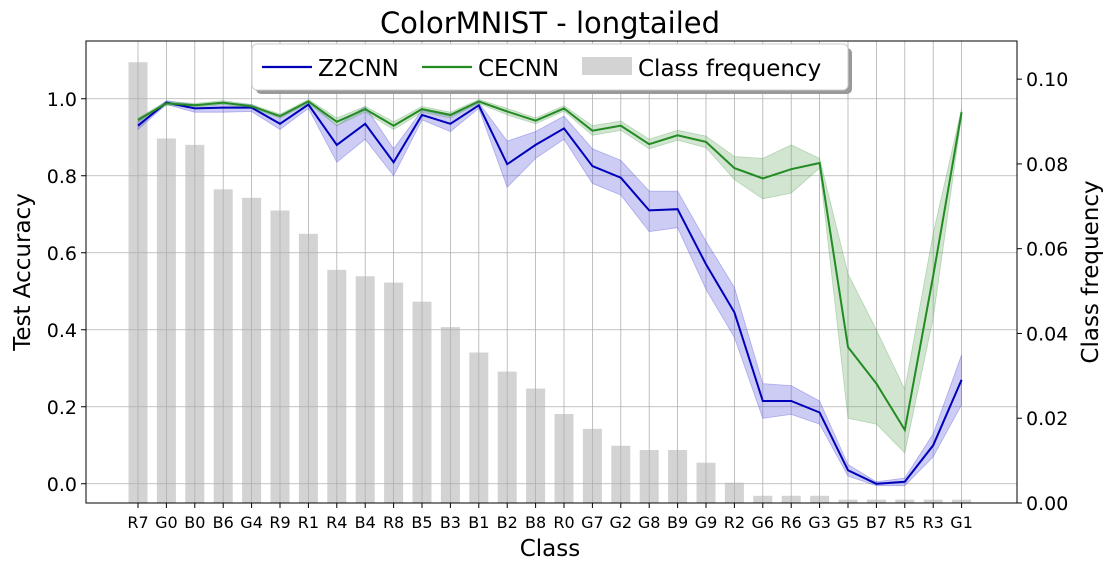 This screenshot has height=575, width=1113. I want to click on x-tick-label-b7: B7, so click(876, 522).